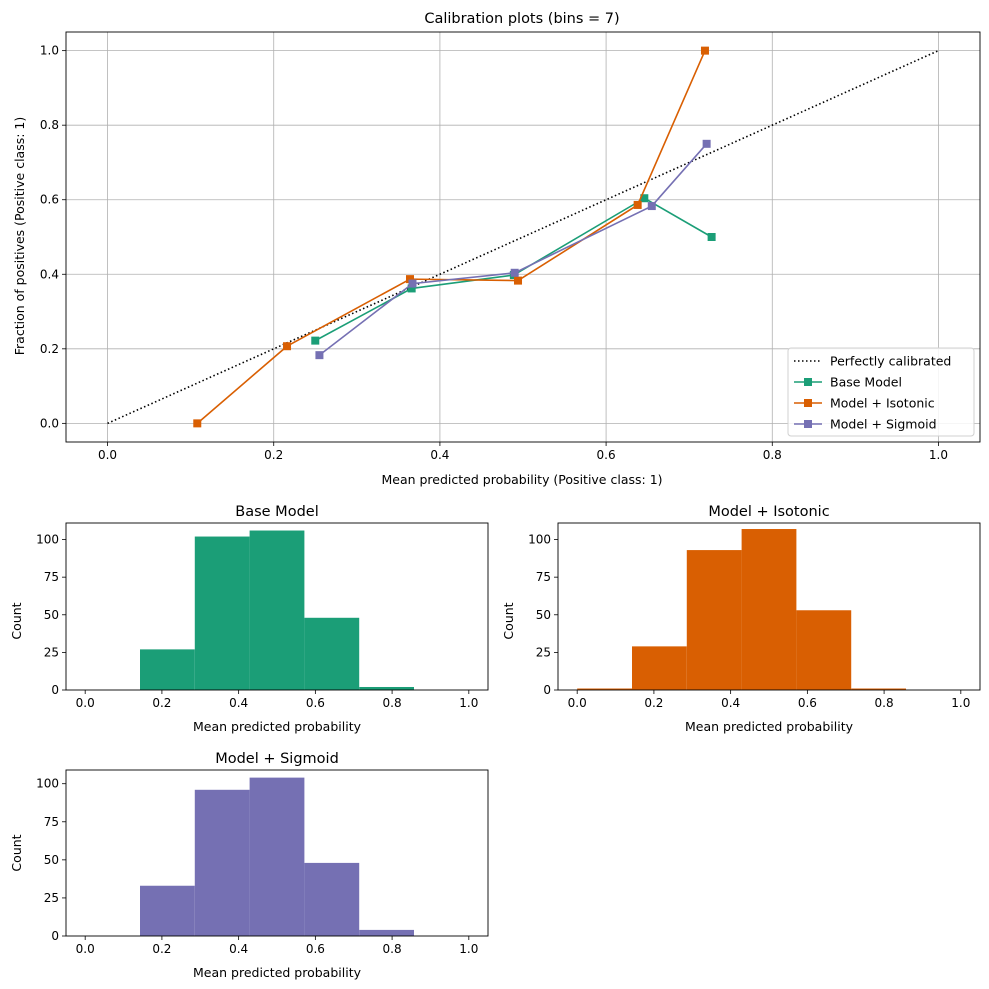 The width and height of the screenshot is (989, 989). I want to click on legend-box, so click(881, 392).